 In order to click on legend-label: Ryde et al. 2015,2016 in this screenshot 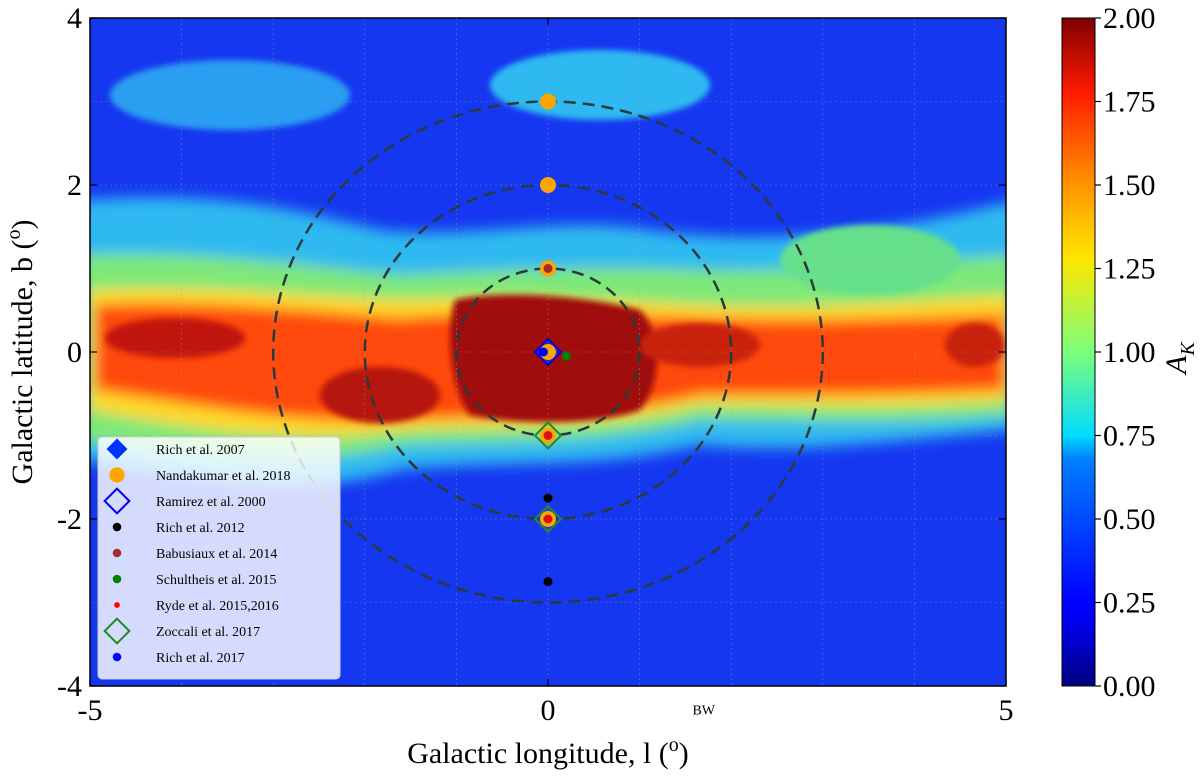, I will do `click(217, 606)`.